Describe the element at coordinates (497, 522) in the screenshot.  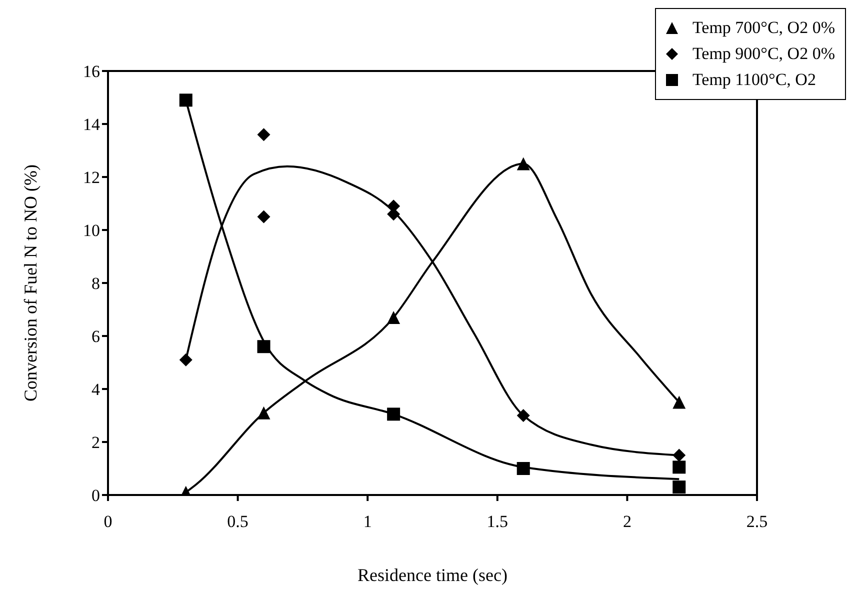
I see `x-tick-label: 1.5` at that location.